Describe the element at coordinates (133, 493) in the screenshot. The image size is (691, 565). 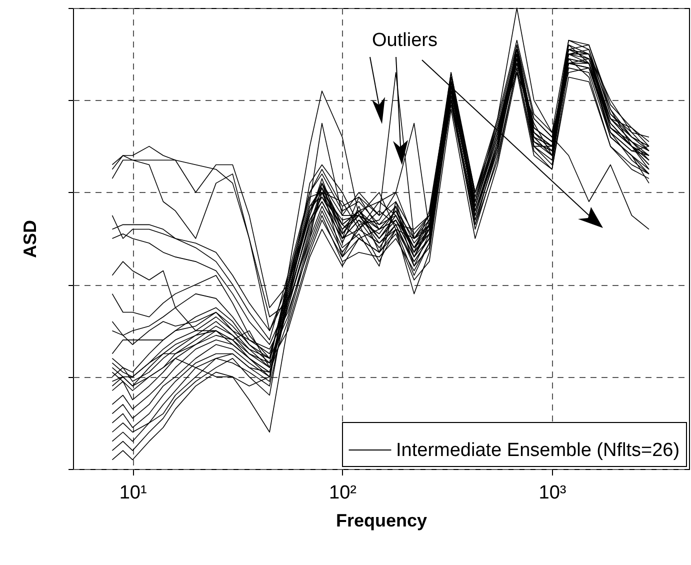
I see `x-tick-label: 10¹` at that location.